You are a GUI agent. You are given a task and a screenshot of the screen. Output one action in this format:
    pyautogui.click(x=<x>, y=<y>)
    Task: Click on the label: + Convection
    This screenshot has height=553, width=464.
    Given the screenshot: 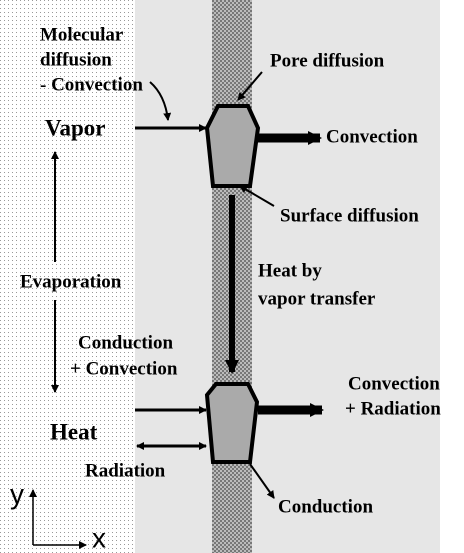 What is the action you would take?
    pyautogui.click(x=124, y=368)
    